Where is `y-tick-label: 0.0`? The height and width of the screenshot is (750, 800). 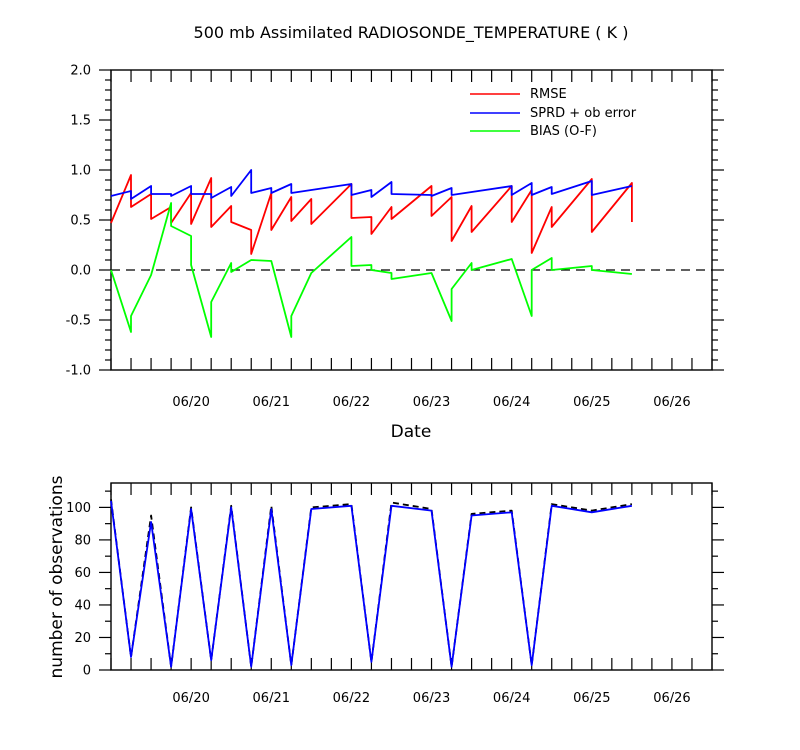 y-tick-label: 0.0 is located at coordinates (80, 271).